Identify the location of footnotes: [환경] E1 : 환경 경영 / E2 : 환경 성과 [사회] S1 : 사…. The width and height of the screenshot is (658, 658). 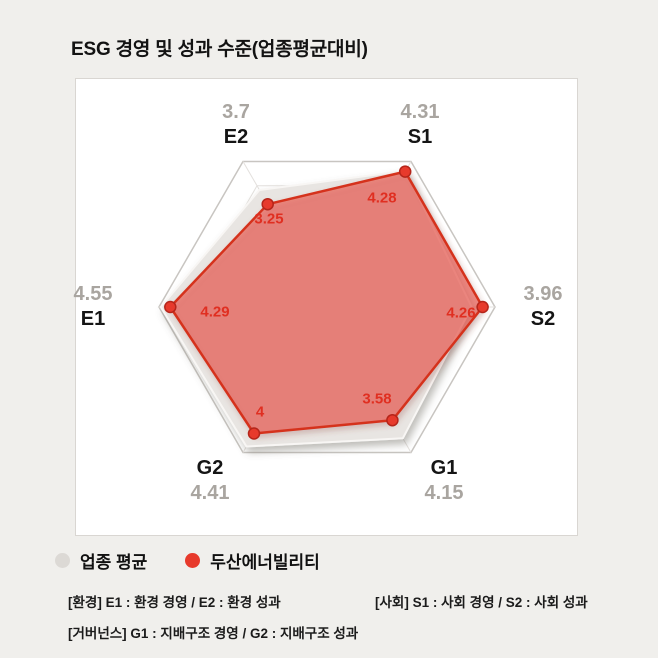
(332, 622).